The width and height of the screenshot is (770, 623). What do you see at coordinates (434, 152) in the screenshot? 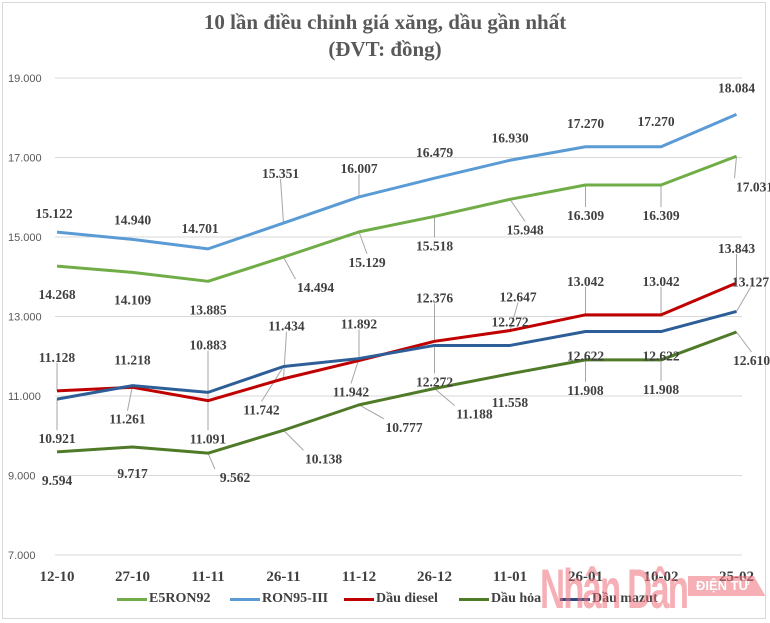
I see `data-label: 16.479` at bounding box center [434, 152].